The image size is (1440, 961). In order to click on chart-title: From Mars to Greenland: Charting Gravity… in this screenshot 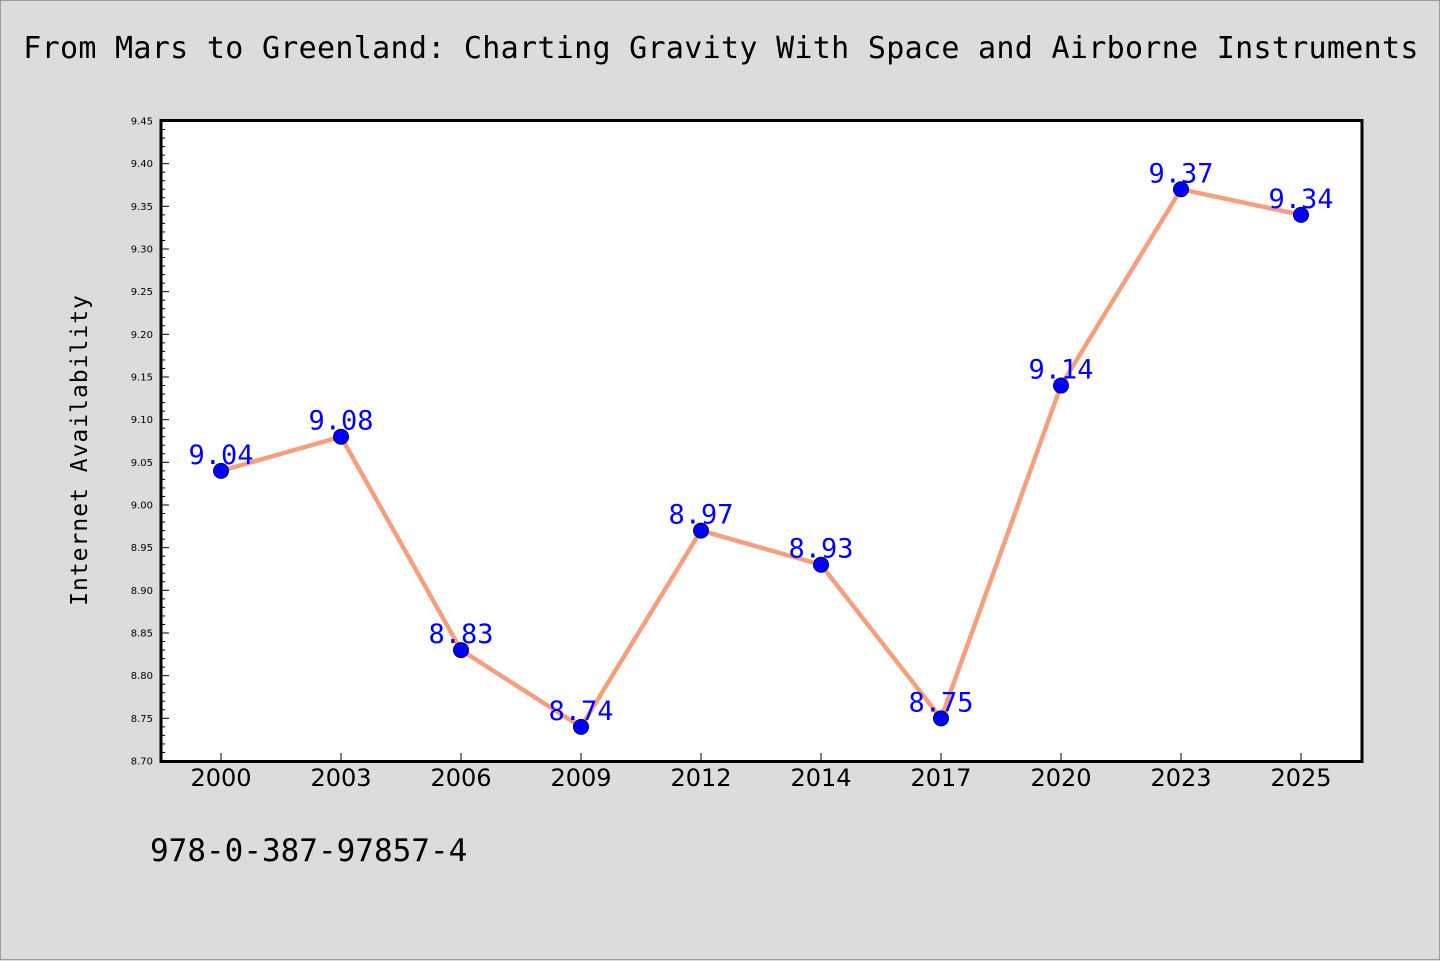, I will do `click(721, 48)`.